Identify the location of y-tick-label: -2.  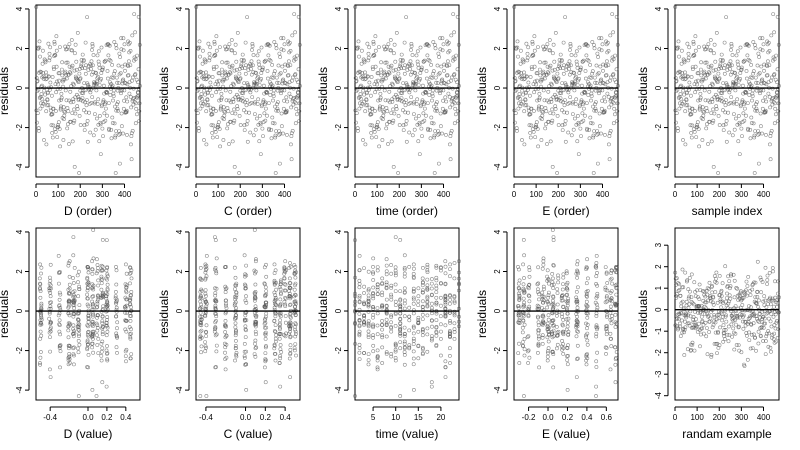
(658, 353).